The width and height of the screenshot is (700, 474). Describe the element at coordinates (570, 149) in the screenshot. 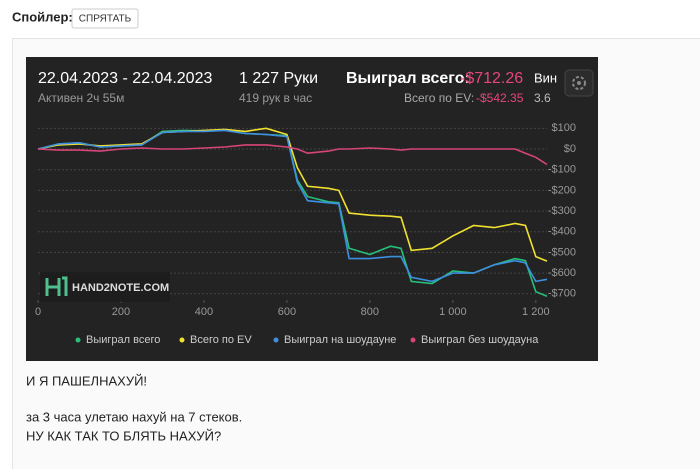

I see `y-tick-label: $0` at that location.